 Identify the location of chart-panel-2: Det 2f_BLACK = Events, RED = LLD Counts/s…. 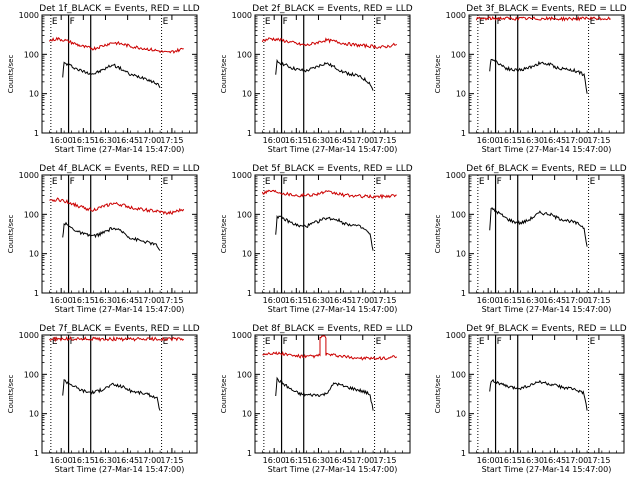
(316, 79).